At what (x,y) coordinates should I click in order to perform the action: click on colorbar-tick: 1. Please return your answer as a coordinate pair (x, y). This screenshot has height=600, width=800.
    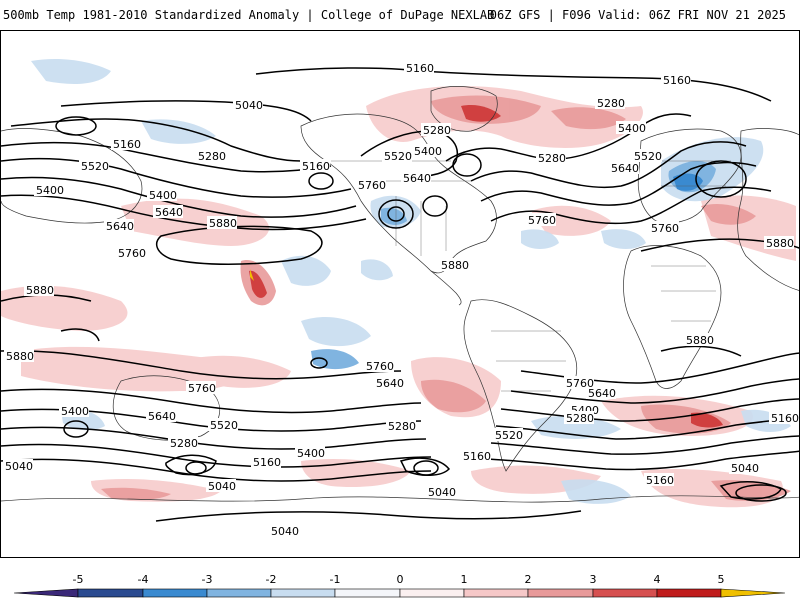
    Looking at the image, I should click on (464, 579).